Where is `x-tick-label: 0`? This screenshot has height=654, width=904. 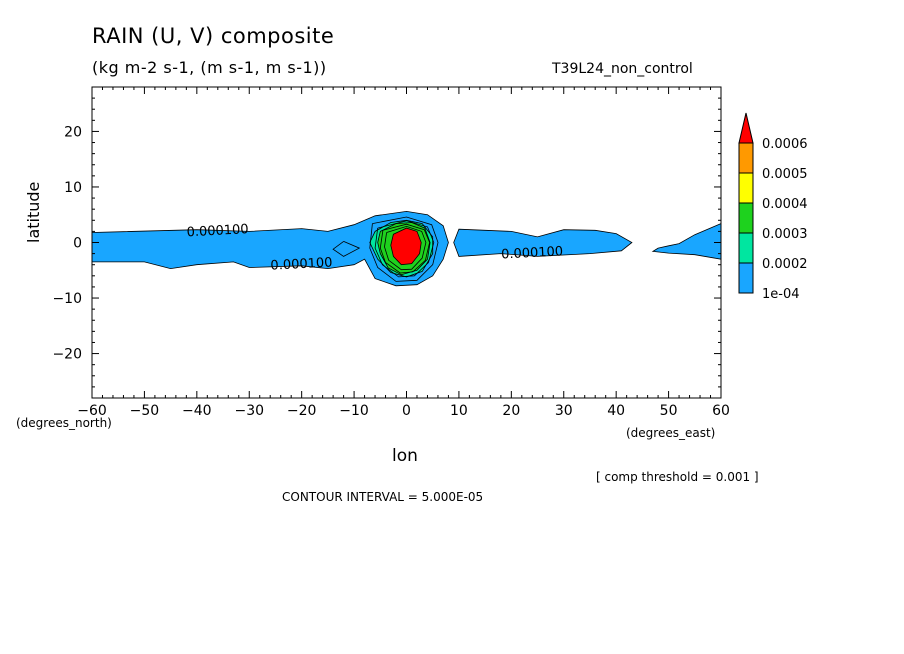
x-tick-label: 0 is located at coordinates (406, 411).